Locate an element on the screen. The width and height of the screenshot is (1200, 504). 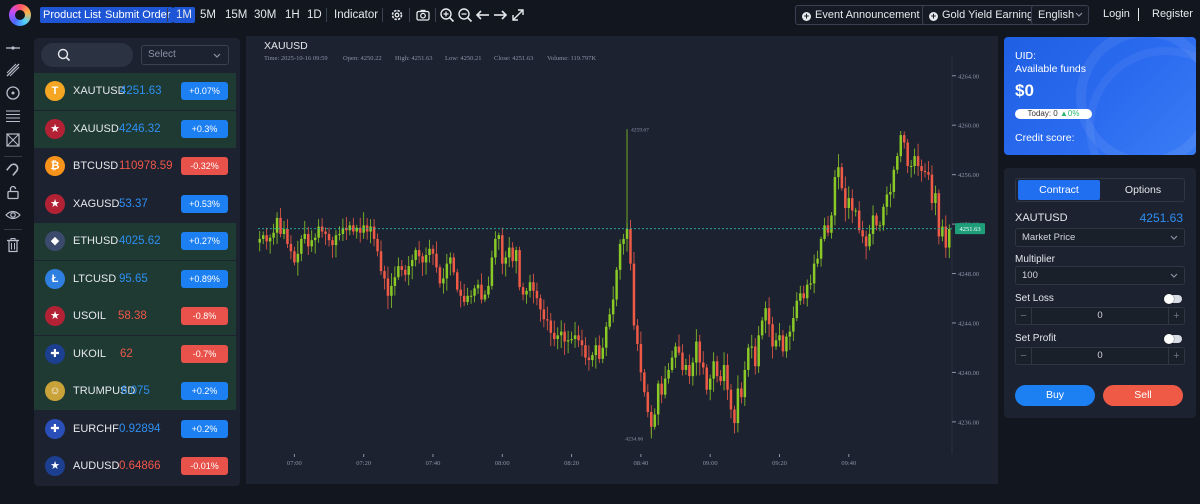
set-loss-decrement-button: − is located at coordinates (1024, 316).